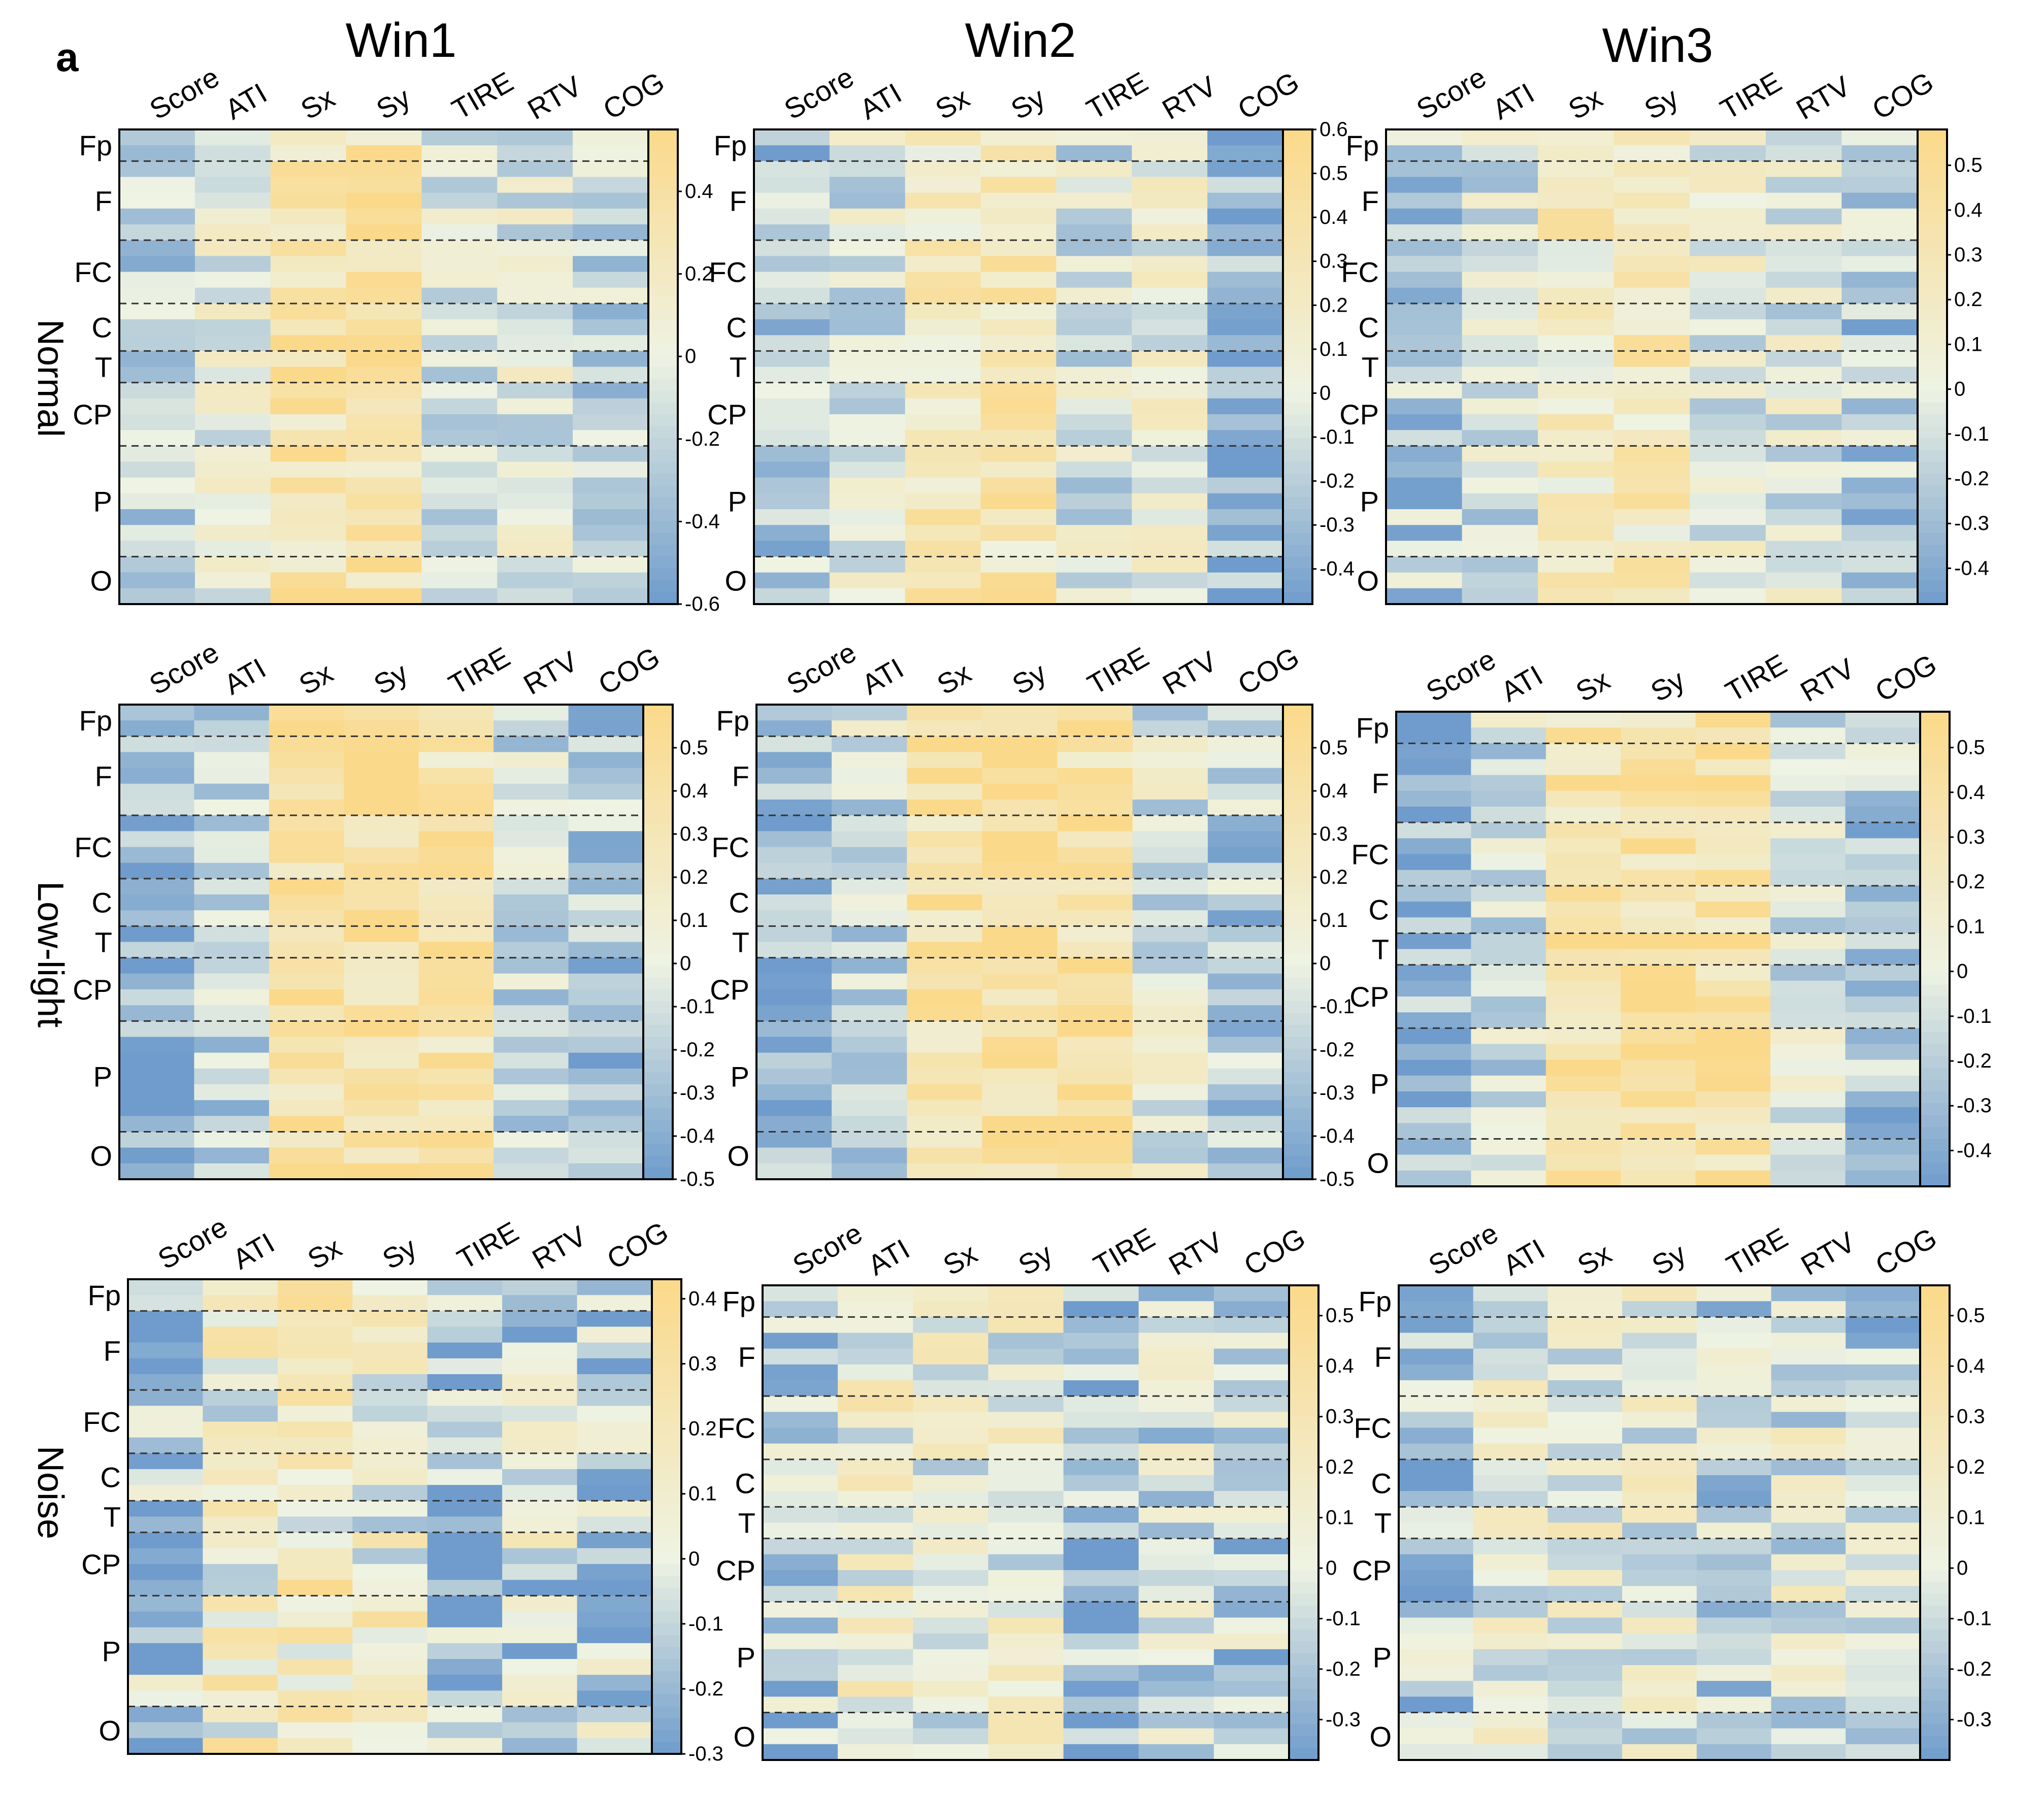  I want to click on colorbar-tick-label: 0.4, so click(1334, 791).